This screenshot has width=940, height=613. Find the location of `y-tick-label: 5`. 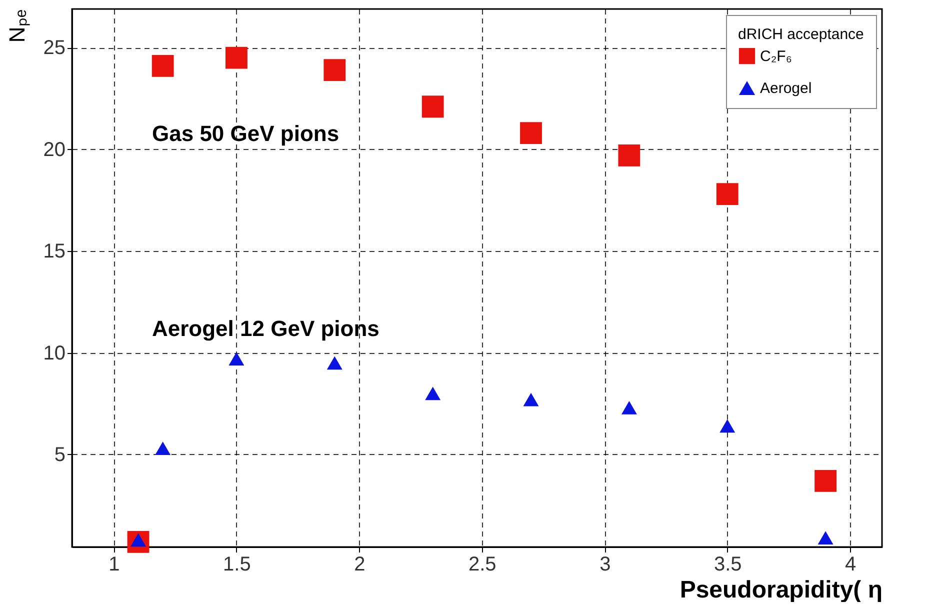

y-tick-label: 5 is located at coordinates (60, 455).